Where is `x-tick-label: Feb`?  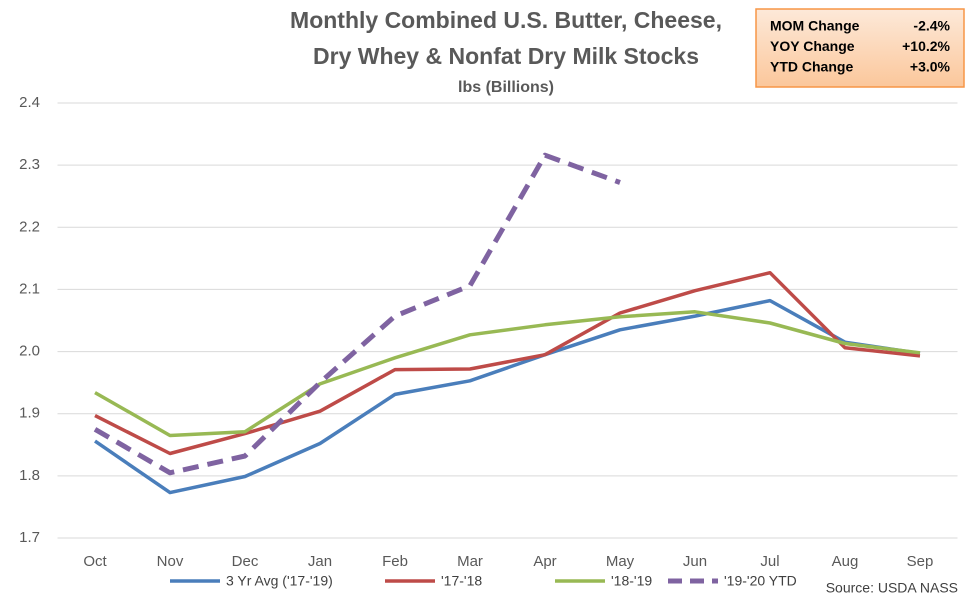
x-tick-label: Feb is located at coordinates (395, 561).